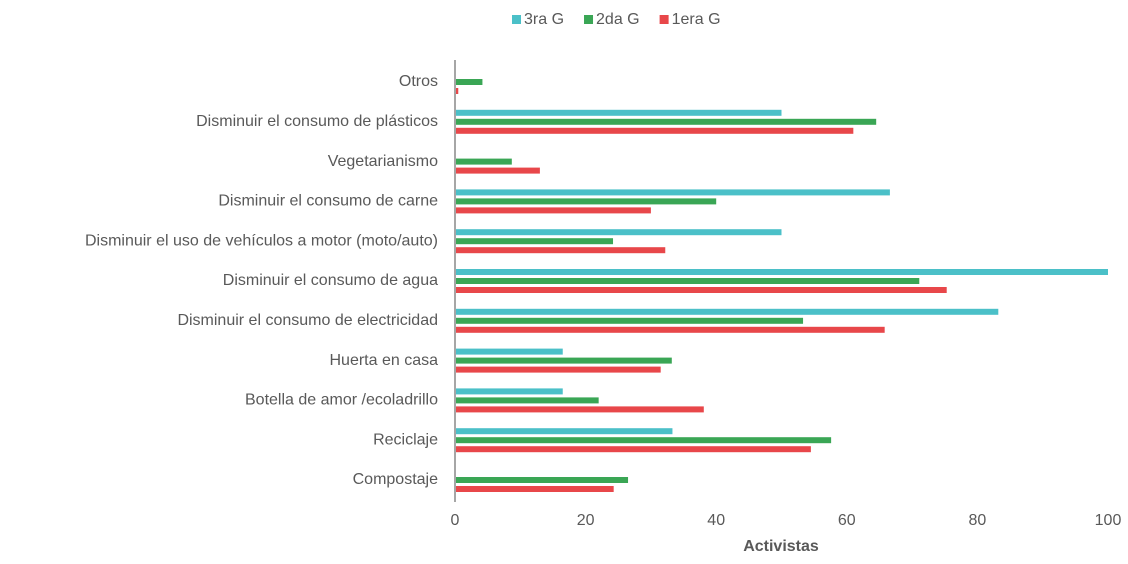 This screenshot has width=1128, height=564. I want to click on x-tick-label: 40, so click(716, 520).